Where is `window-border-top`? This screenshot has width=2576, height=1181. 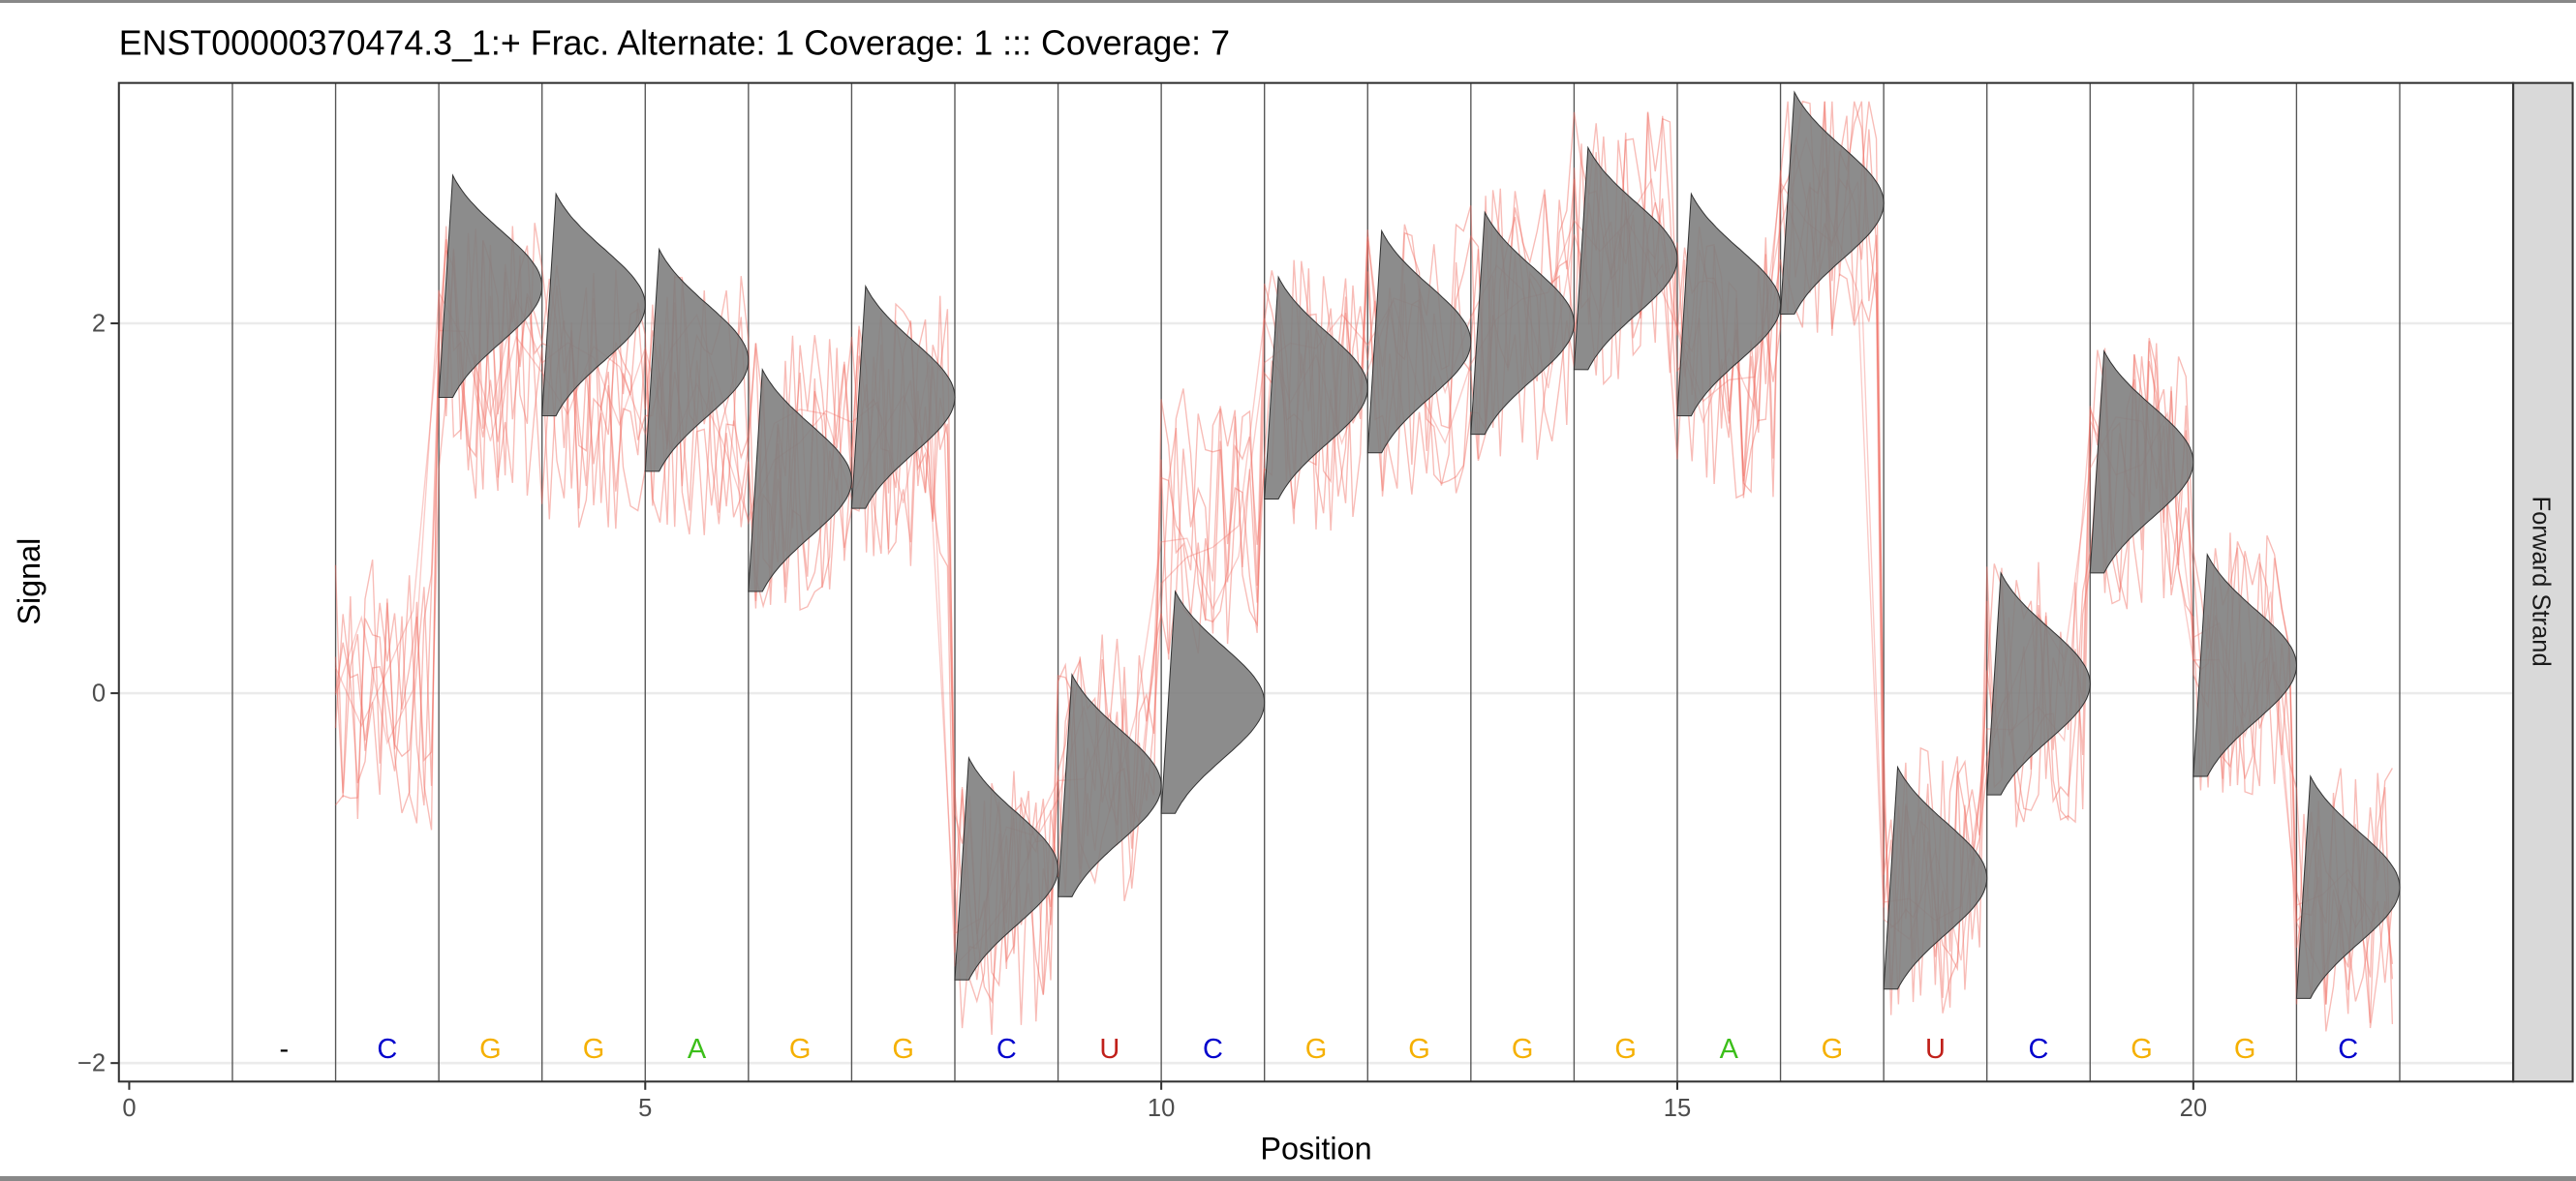
window-border-top is located at coordinates (1288, 1).